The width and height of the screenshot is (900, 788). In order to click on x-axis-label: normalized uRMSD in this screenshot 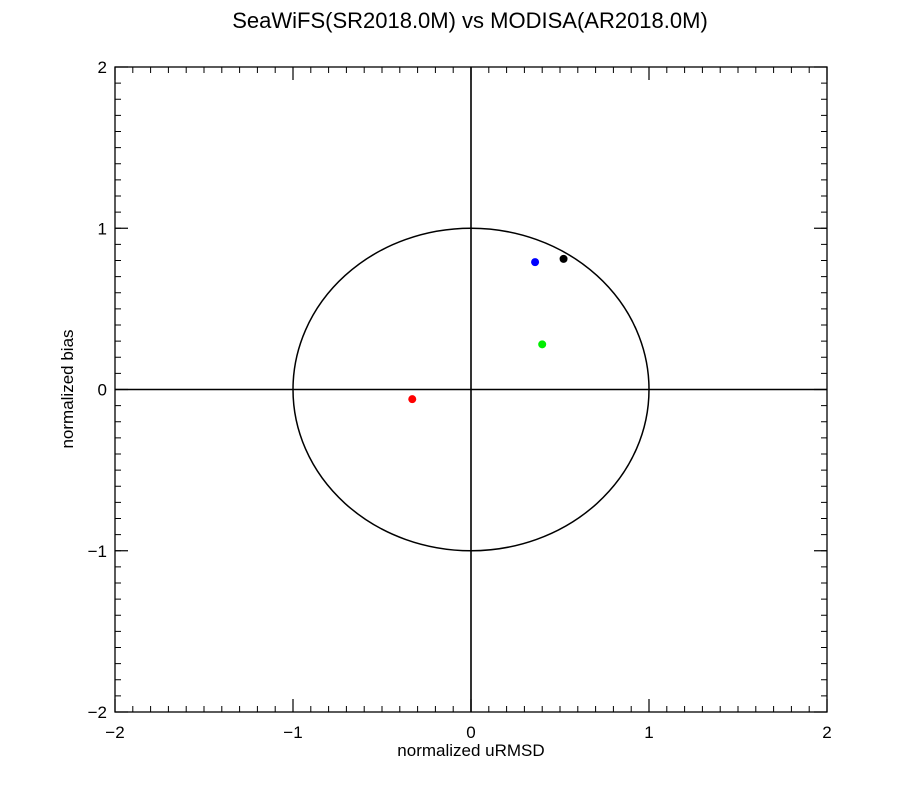, I will do `click(471, 750)`.